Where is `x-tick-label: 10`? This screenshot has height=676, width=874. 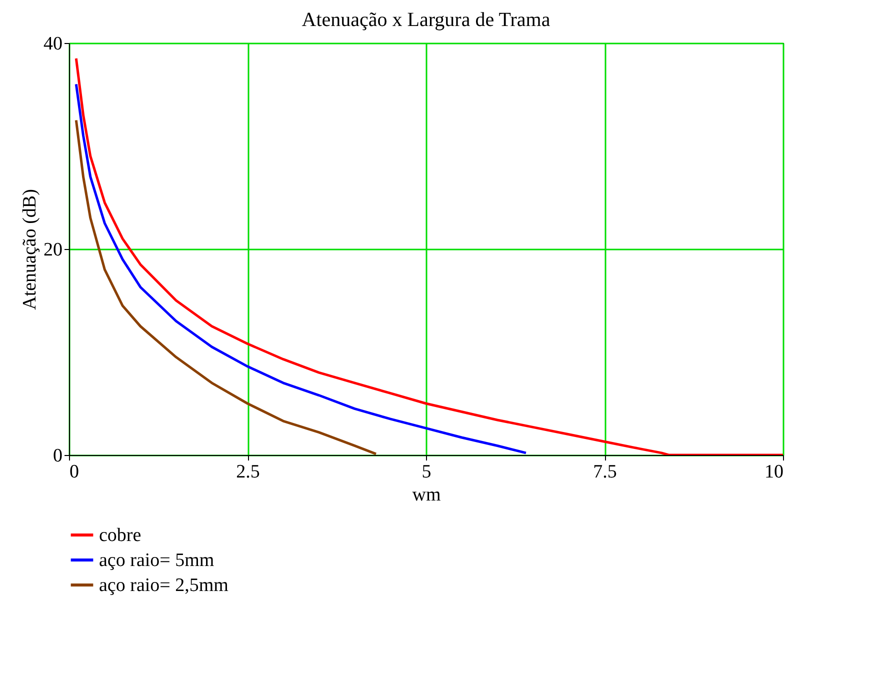
x-tick-label: 10 is located at coordinates (774, 472).